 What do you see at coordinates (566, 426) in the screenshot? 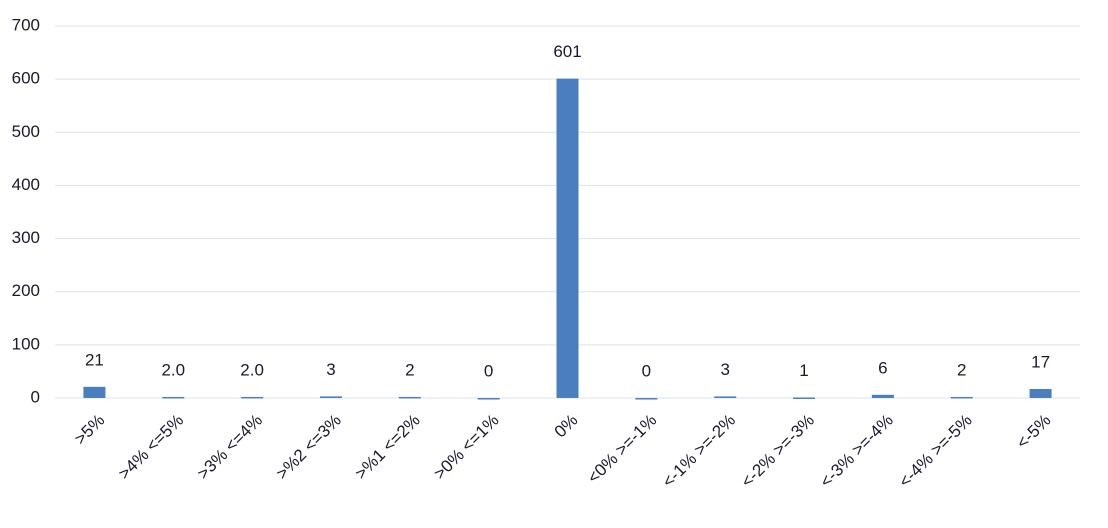
I see `x-tick-label: 0%` at bounding box center [566, 426].